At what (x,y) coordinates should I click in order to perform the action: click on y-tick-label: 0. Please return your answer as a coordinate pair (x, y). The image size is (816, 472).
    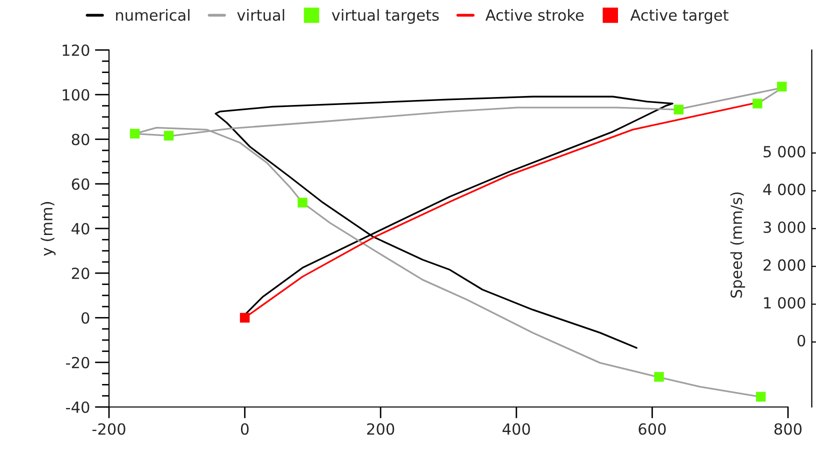
    Looking at the image, I should click on (86, 318).